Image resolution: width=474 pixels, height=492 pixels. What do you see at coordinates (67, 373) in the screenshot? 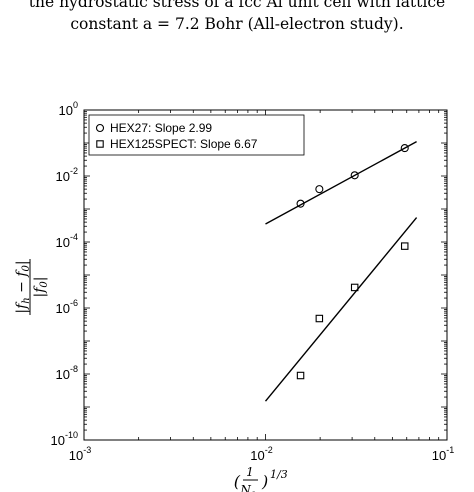
I see `y-tick-label: 10⁻⁸` at bounding box center [67, 373].